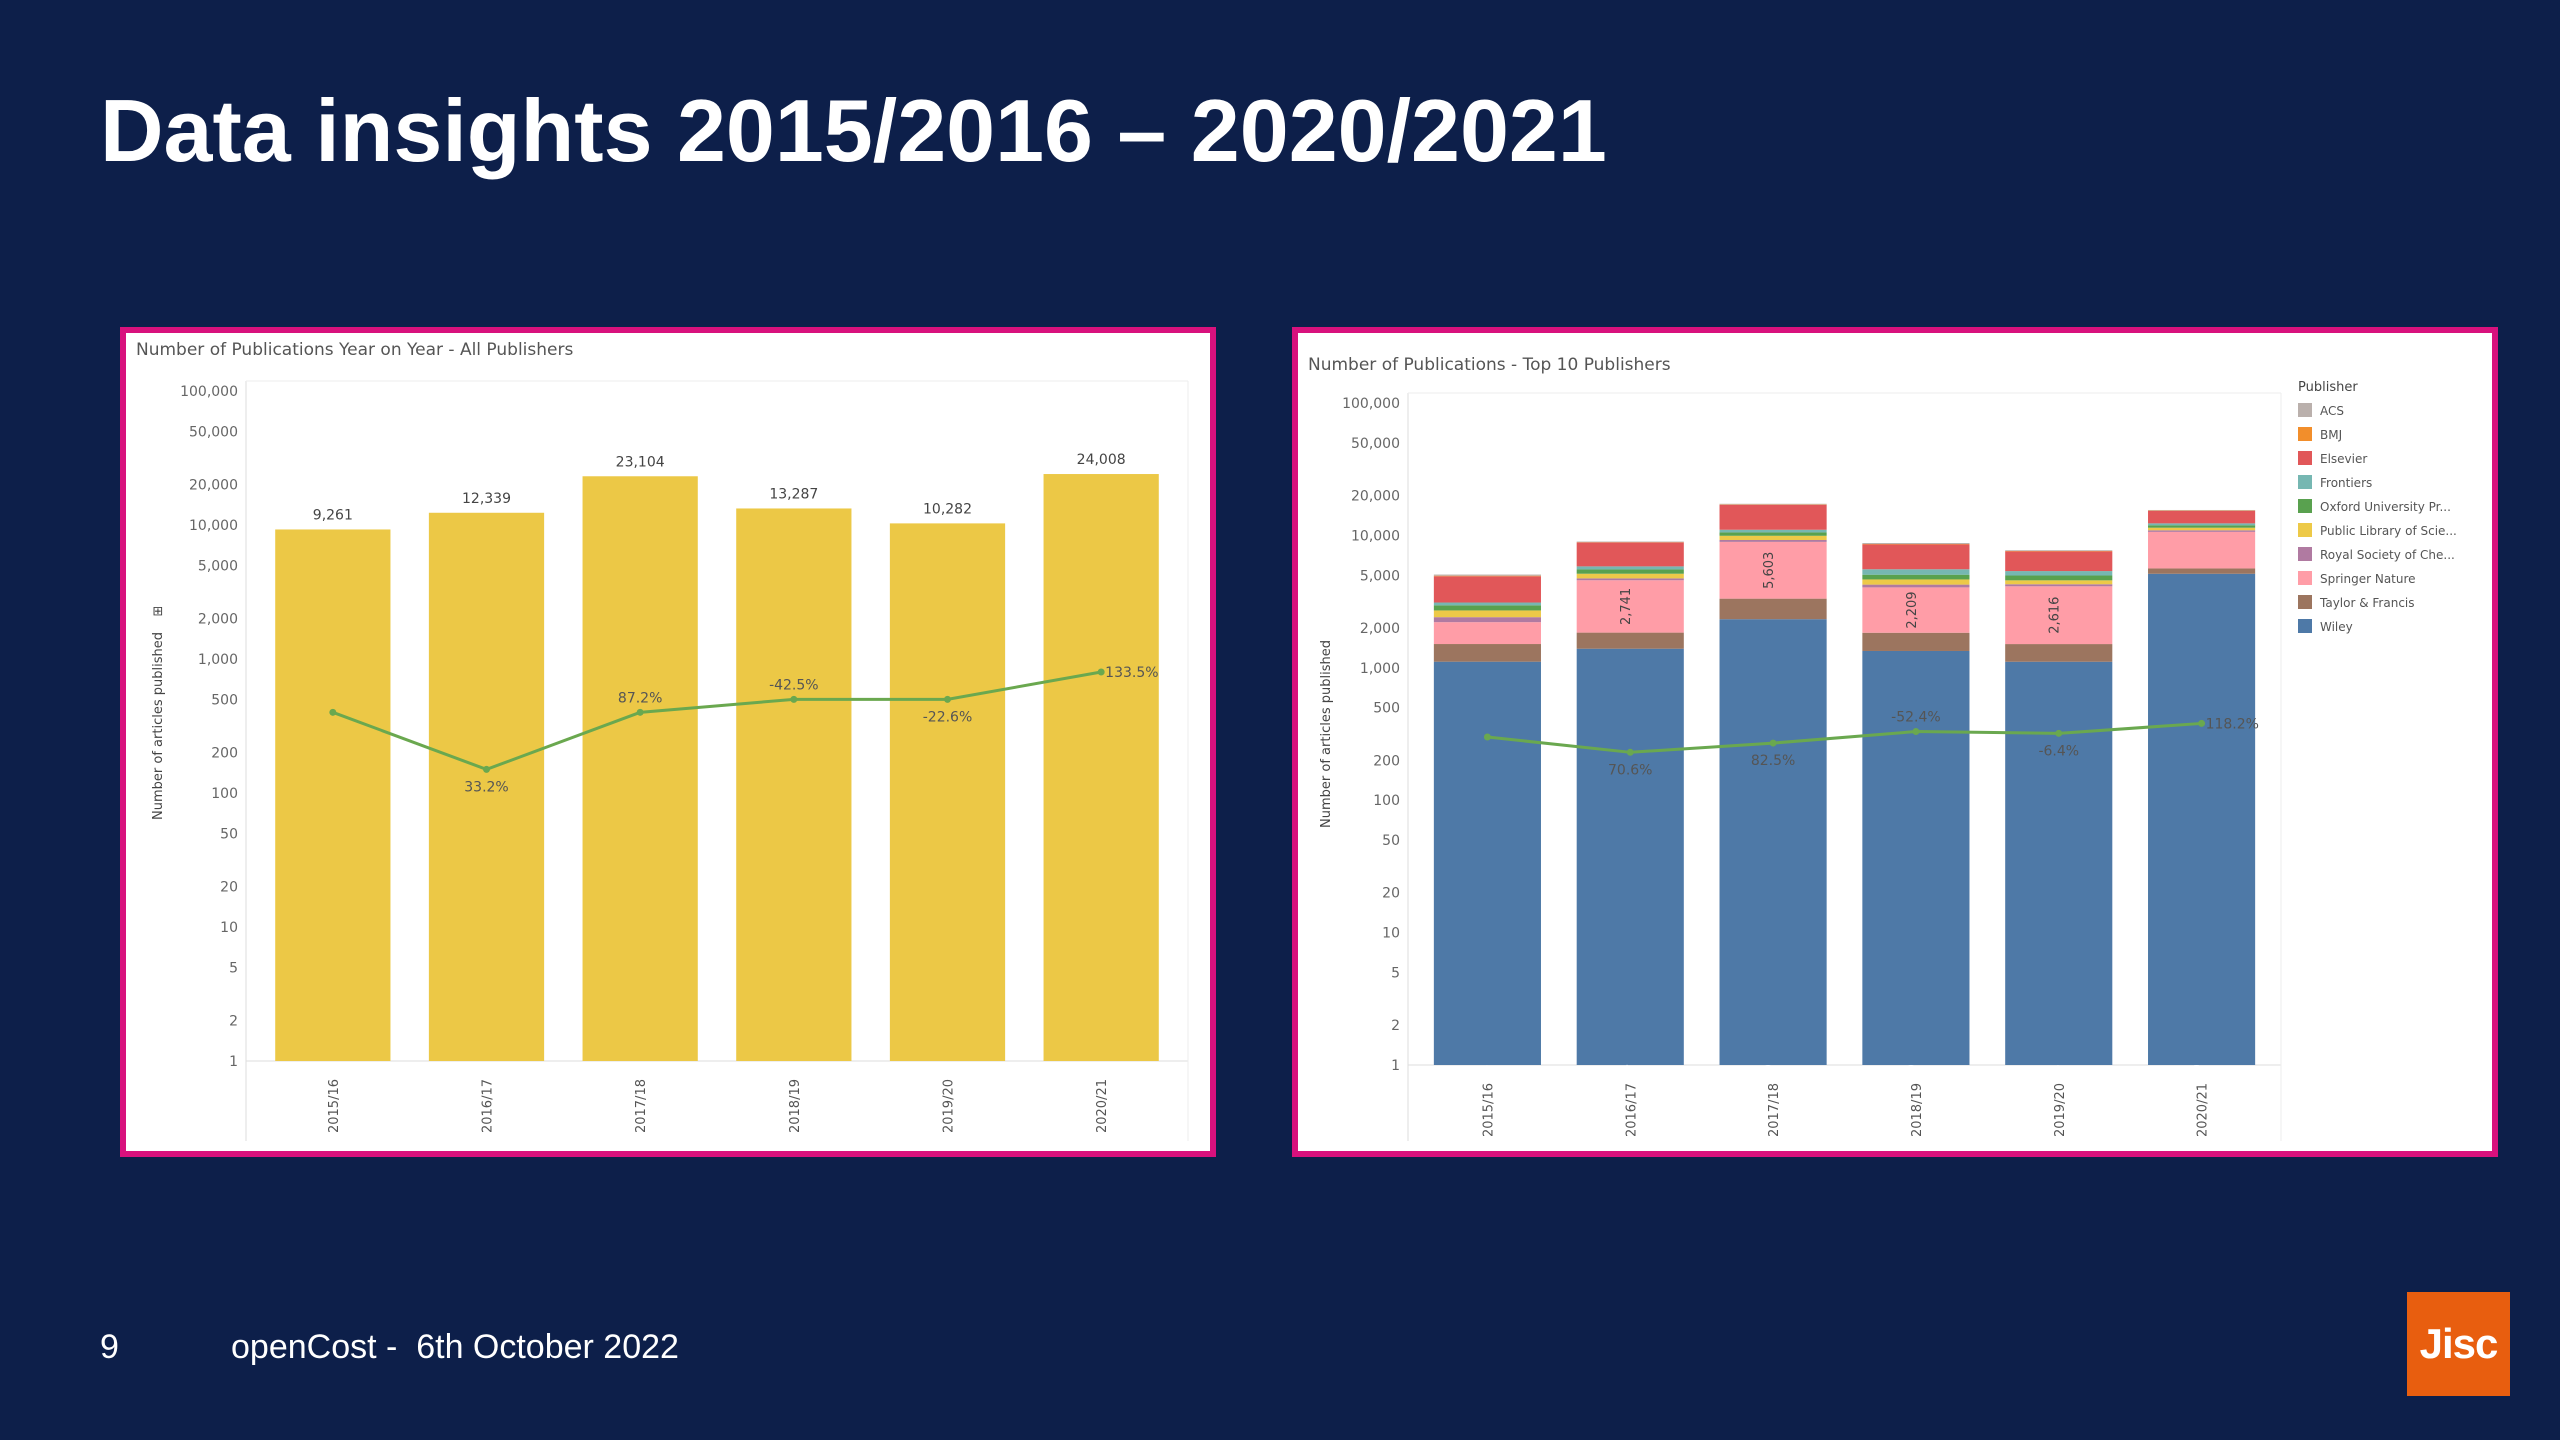 The height and width of the screenshot is (1440, 2560). What do you see at coordinates (2198, 1082) in the screenshot?
I see `bar-value-label: 5,130` at bounding box center [2198, 1082].